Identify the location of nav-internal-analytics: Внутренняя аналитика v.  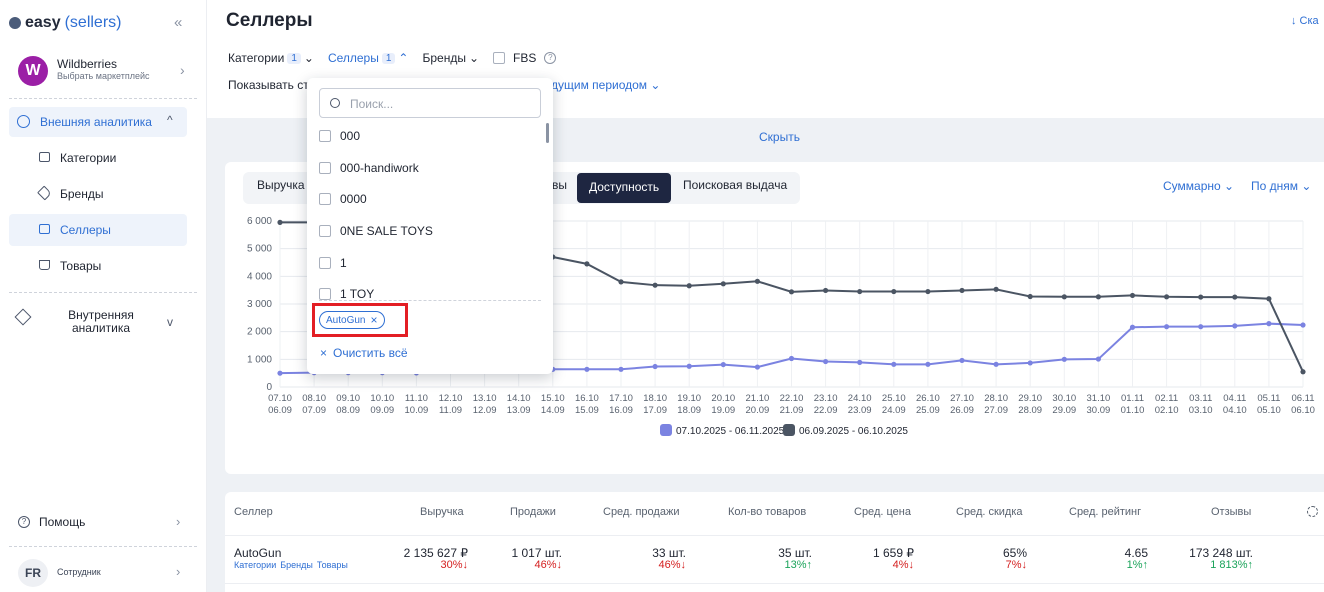
(98, 322).